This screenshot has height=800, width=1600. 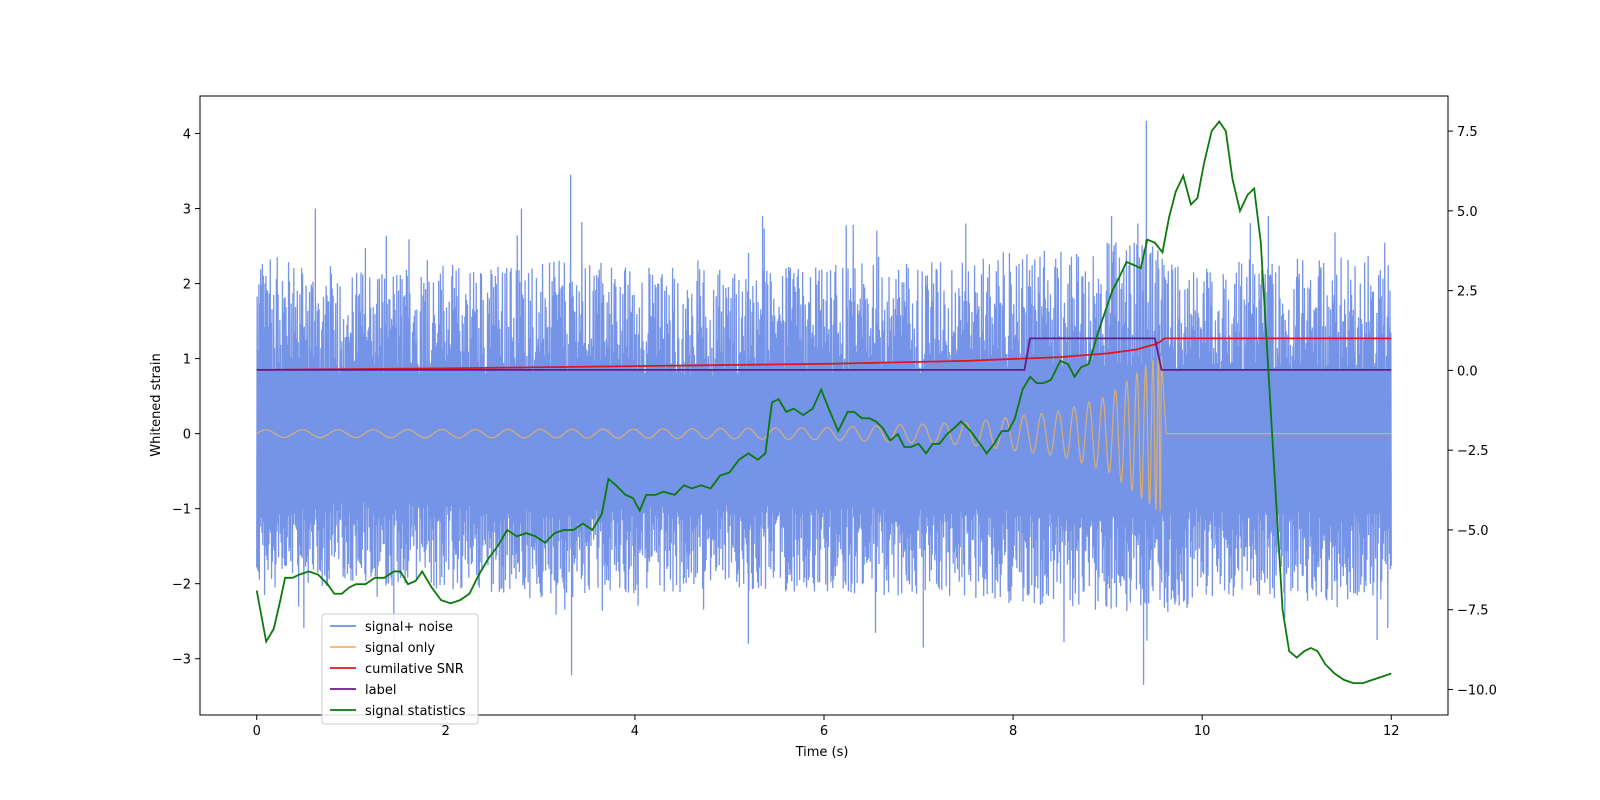 What do you see at coordinates (187, 135) in the screenshot?
I see `y-tick-label: 4` at bounding box center [187, 135].